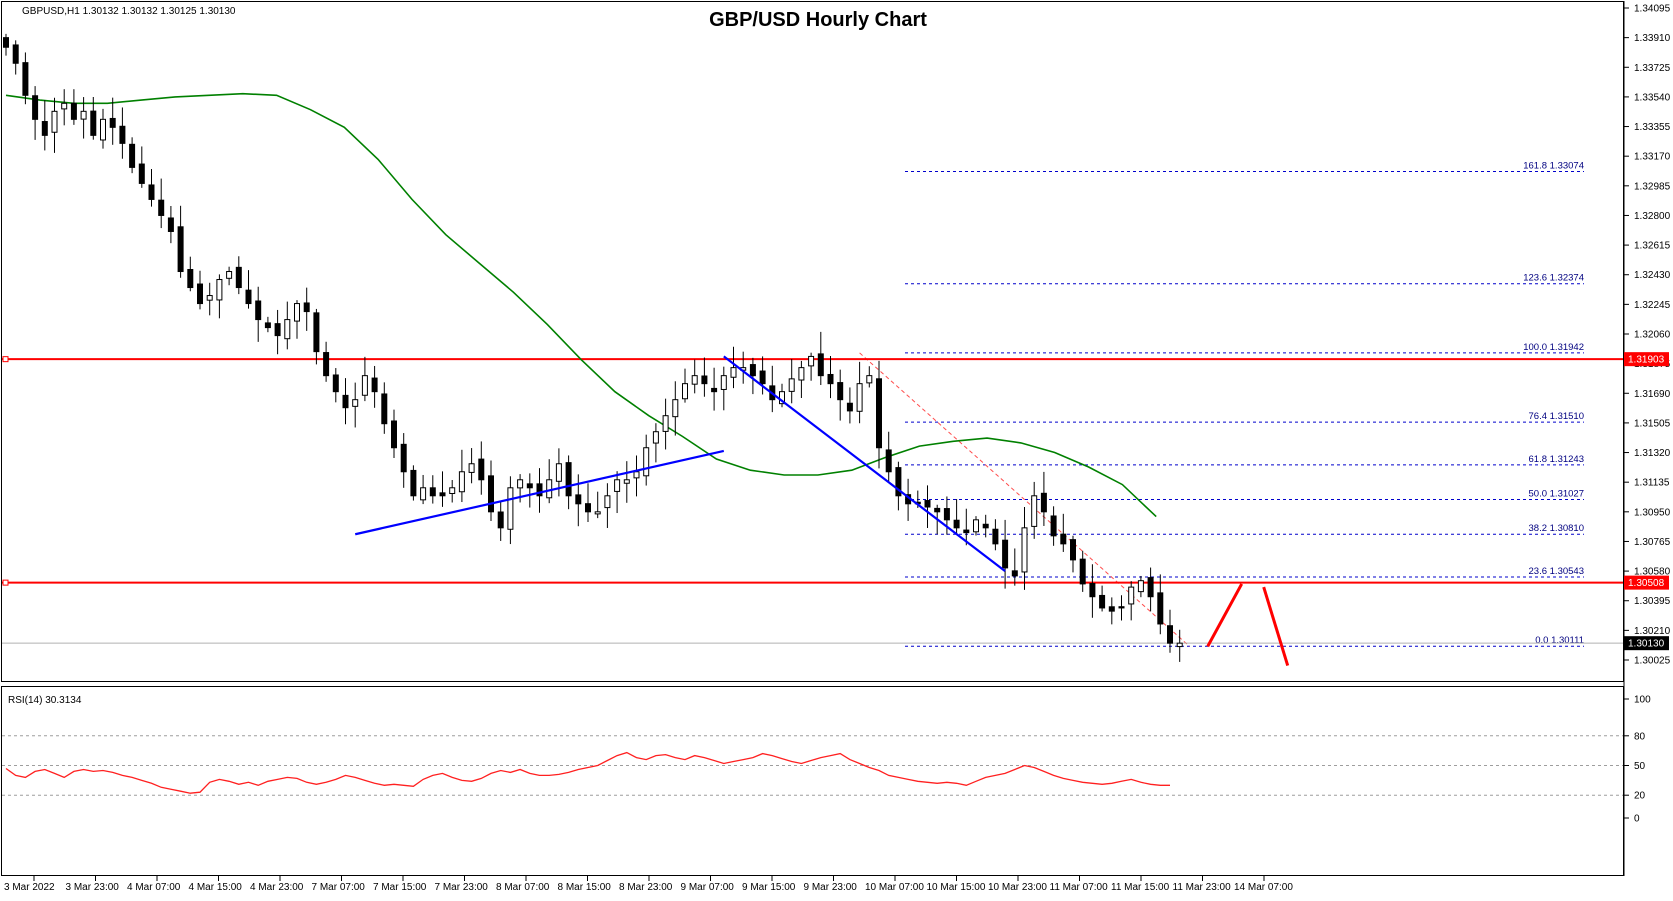 Image resolution: width=1673 pixels, height=901 pixels. What do you see at coordinates (462, 887) in the screenshot?
I see `time-tick-label: 7 Mar 23:00` at bounding box center [462, 887].